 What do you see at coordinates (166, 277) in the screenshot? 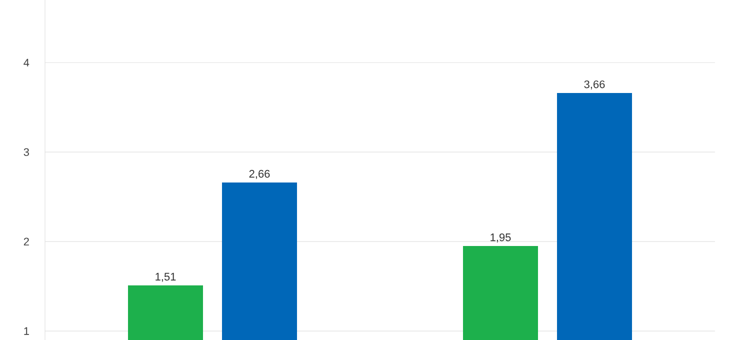
I see `data-label: 1,51` at bounding box center [166, 277].